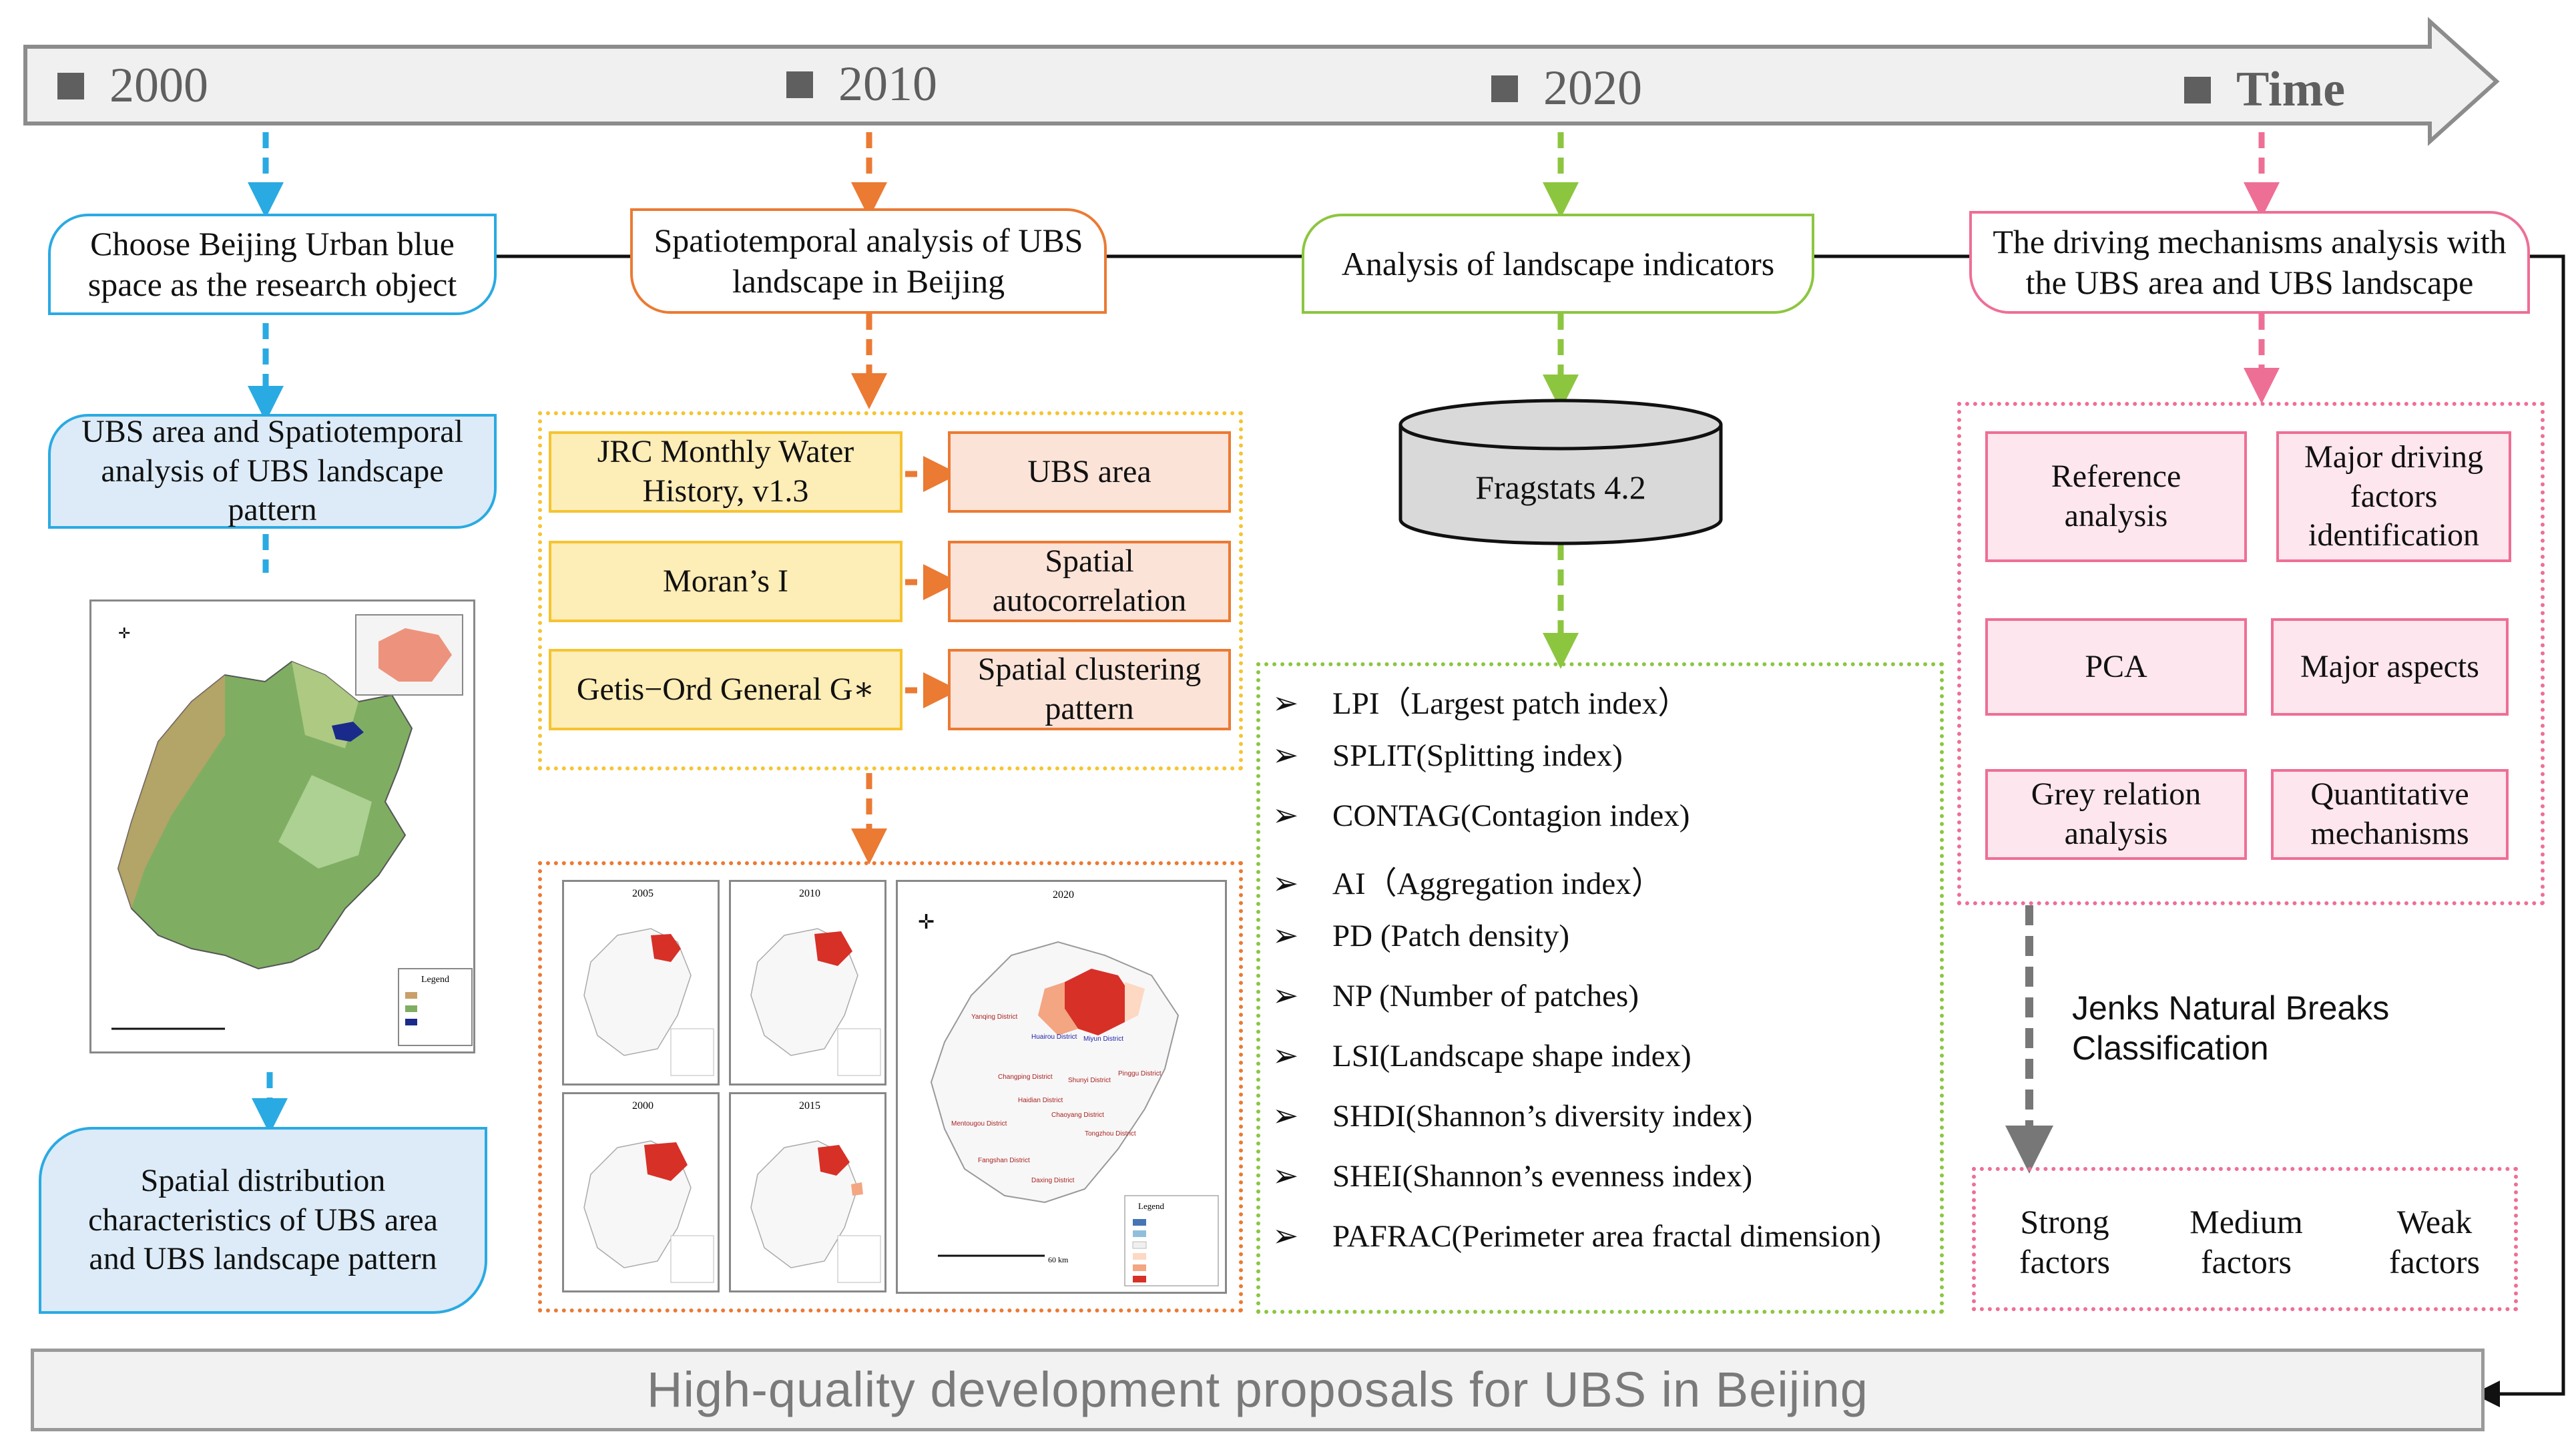  I want to click on fragstats-label: Fragstats 4.2, so click(1560, 487).